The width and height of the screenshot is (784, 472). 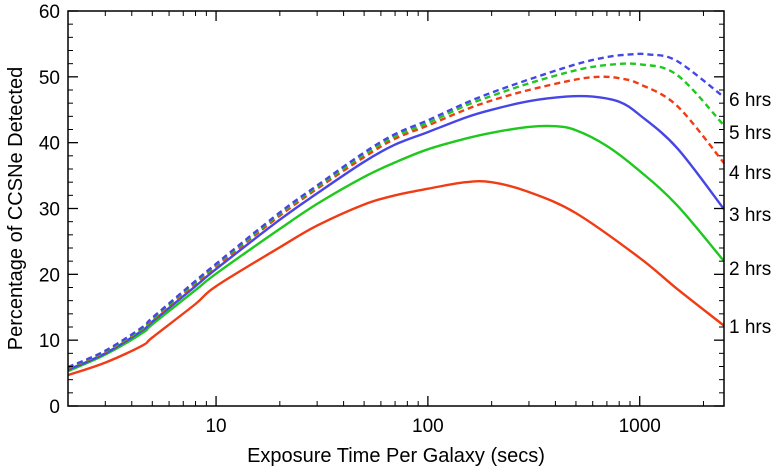 I want to click on series-label: 1 hrs, so click(x=750, y=327).